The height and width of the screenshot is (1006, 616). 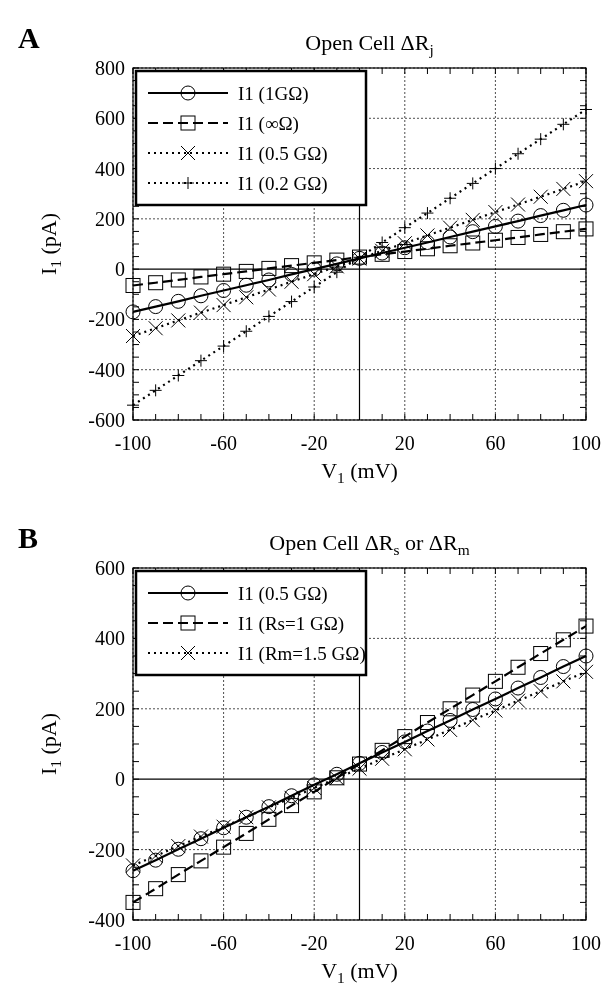 I want to click on legend-label: I1 (0.2 GΩ), so click(x=283, y=184).